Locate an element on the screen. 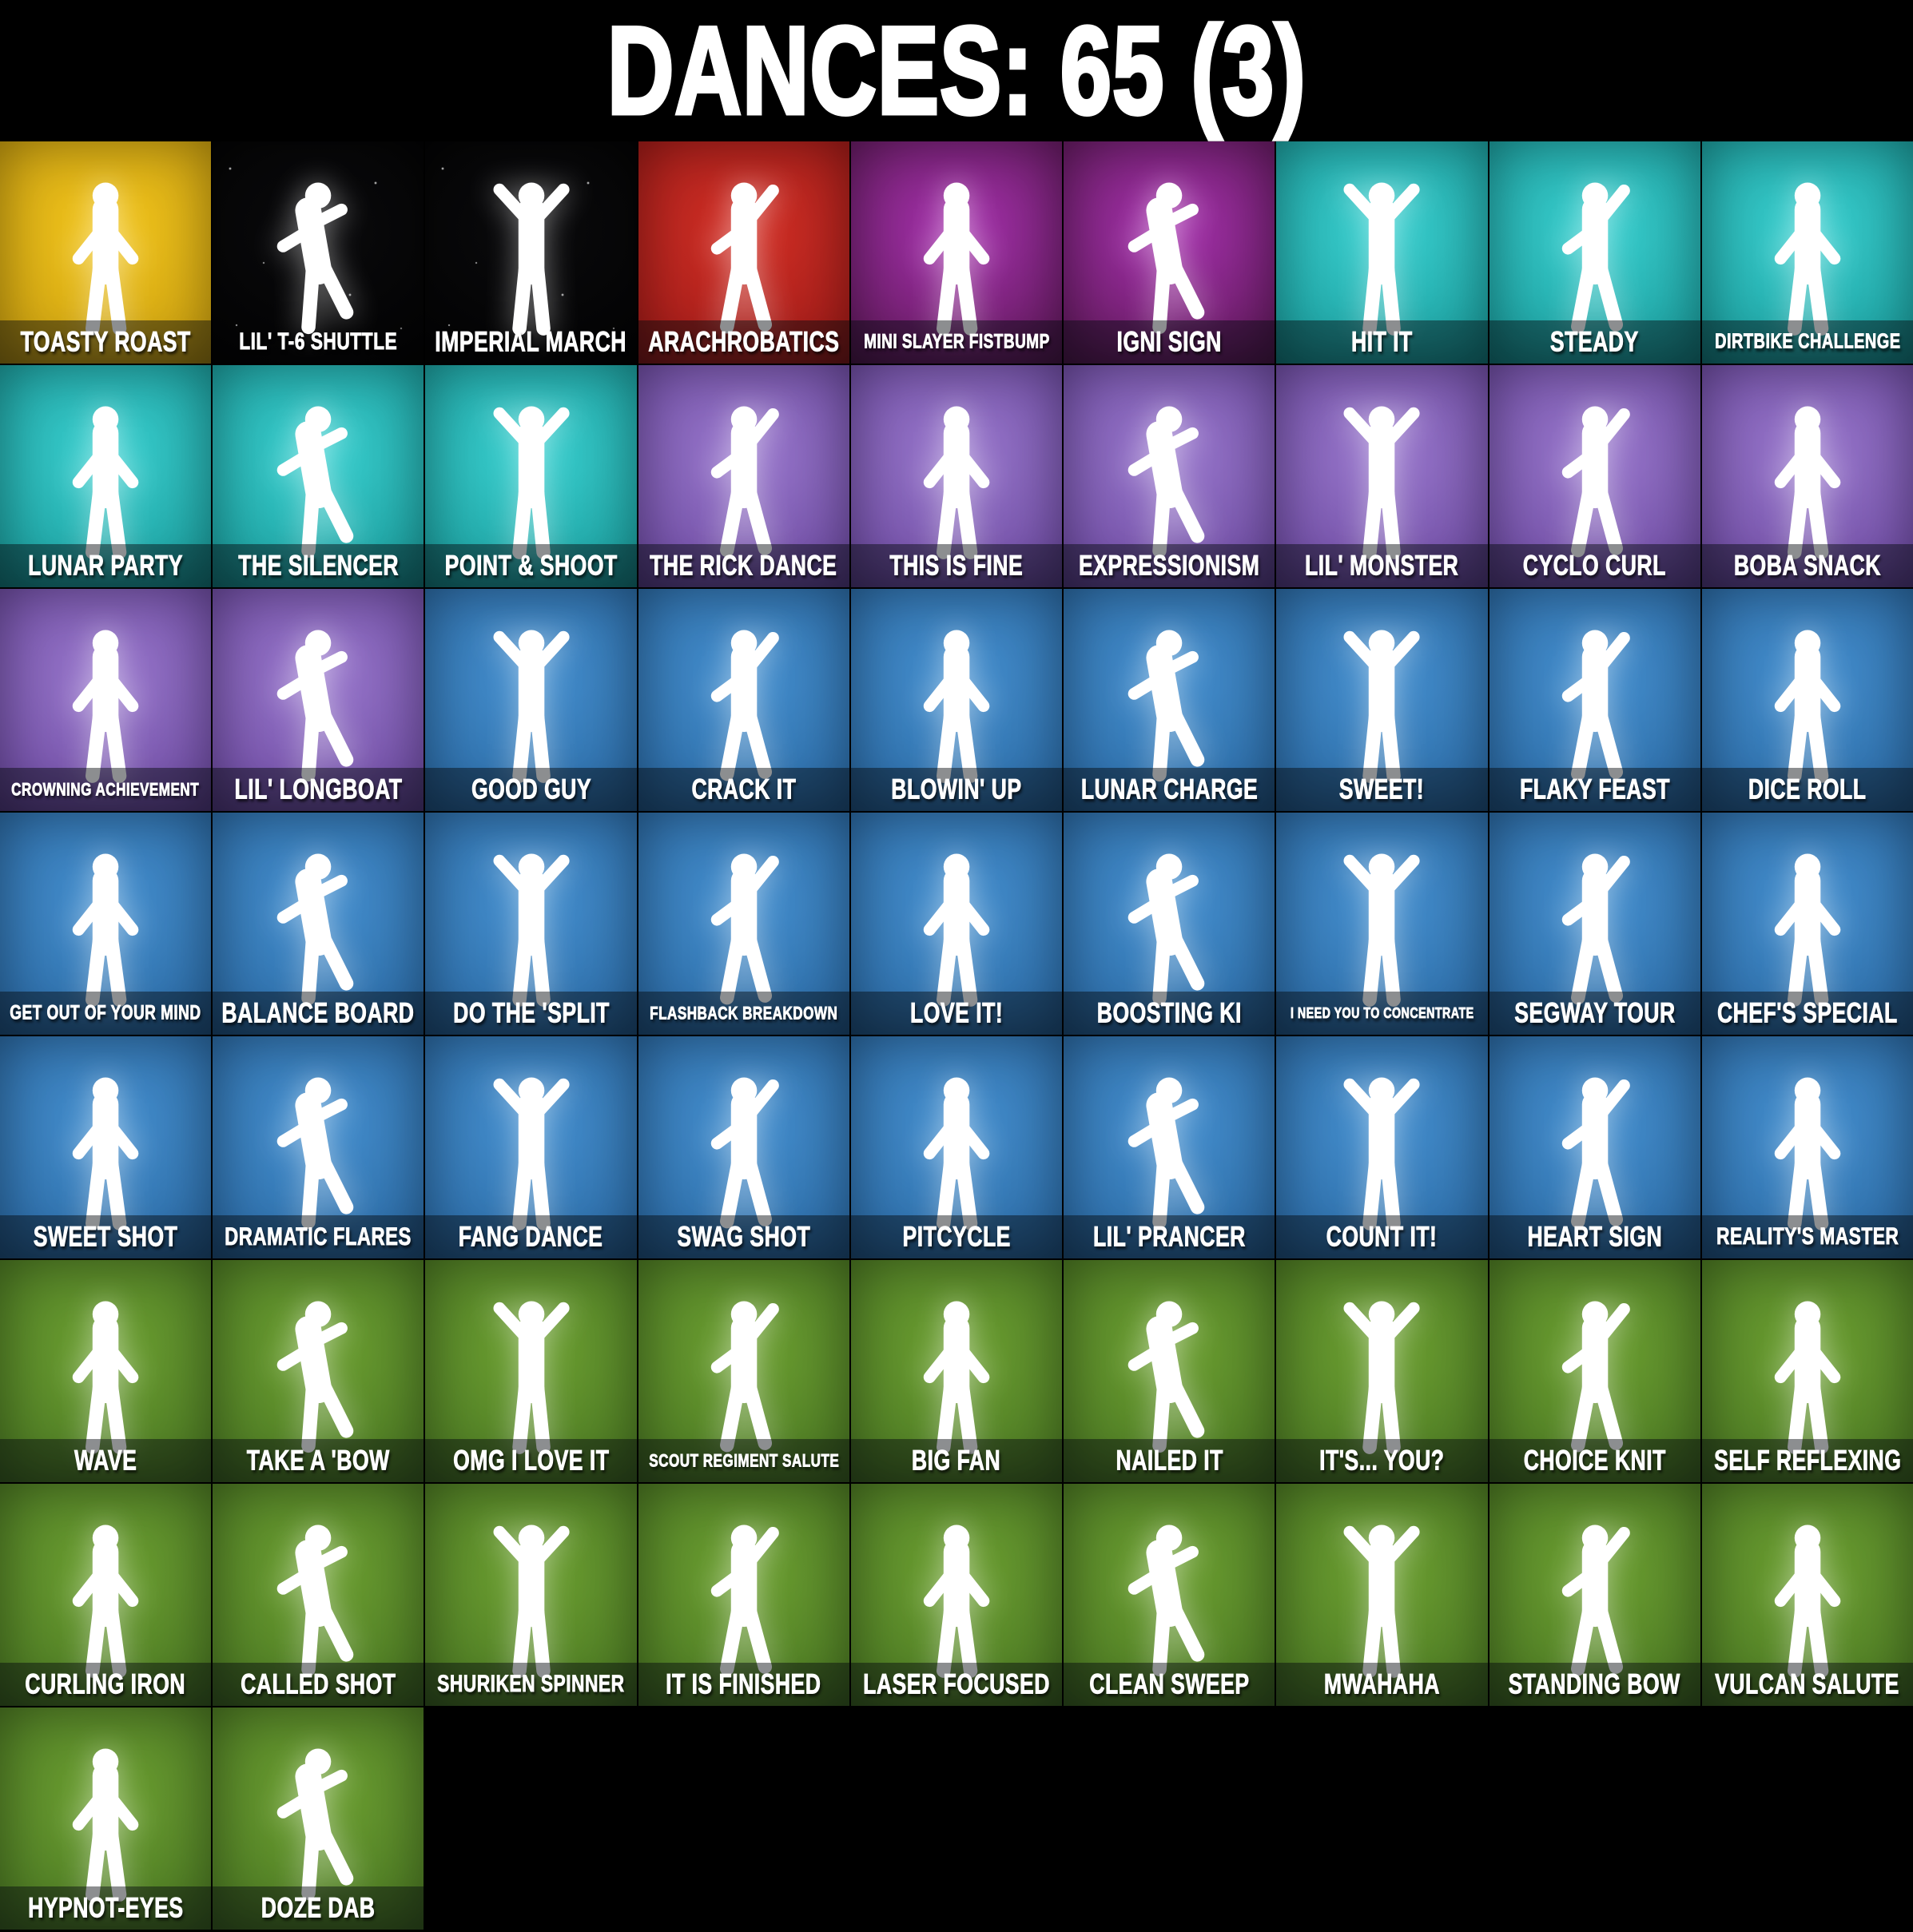  emote-tile: LIL' MONSTER is located at coordinates (1382, 476).